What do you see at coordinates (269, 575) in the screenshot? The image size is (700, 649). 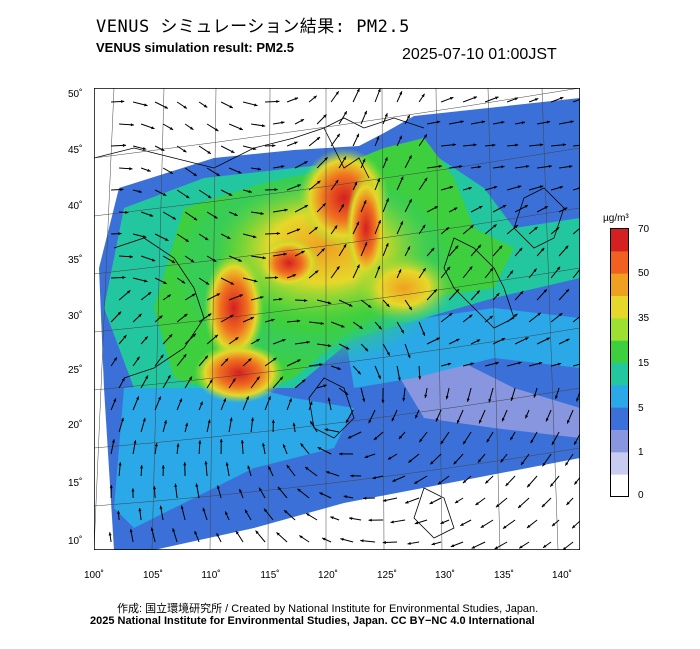 I see `longitude-tick-label: 115˚` at bounding box center [269, 575].